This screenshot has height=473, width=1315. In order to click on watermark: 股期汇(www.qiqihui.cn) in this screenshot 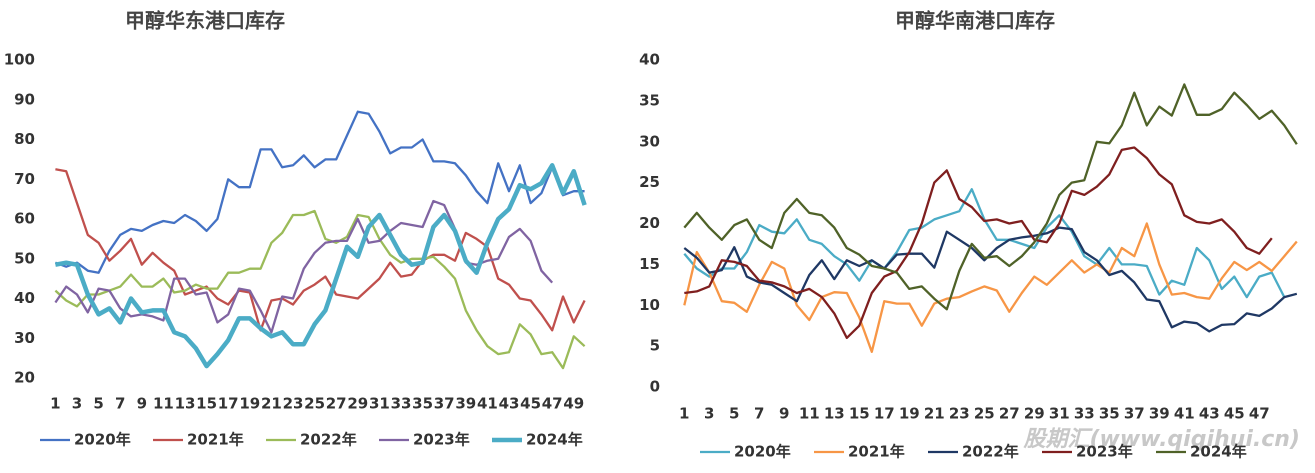, I will do `click(1161, 439)`.